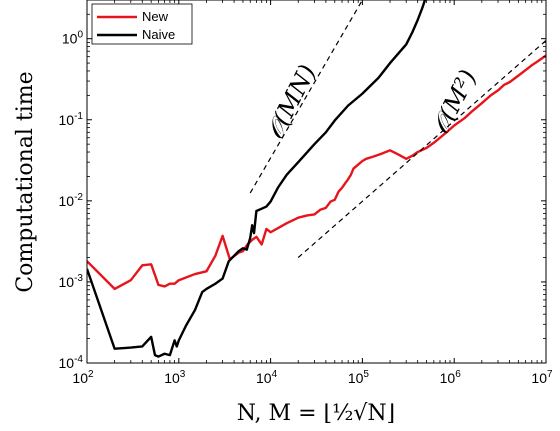  What do you see at coordinates (291, 101) in the screenshot?
I see `complexity-annotation: 𝒪(MN)` at bounding box center [291, 101].